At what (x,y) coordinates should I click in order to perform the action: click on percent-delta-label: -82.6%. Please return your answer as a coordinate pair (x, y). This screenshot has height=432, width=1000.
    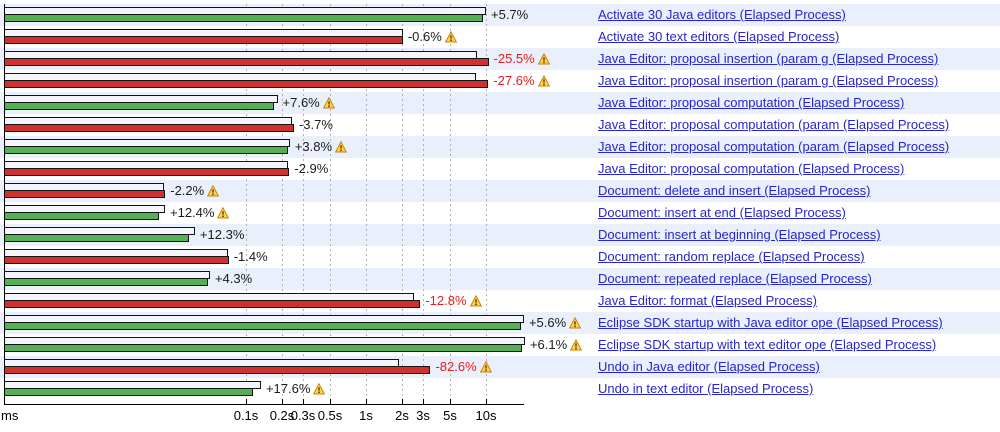
    Looking at the image, I should click on (463, 366).